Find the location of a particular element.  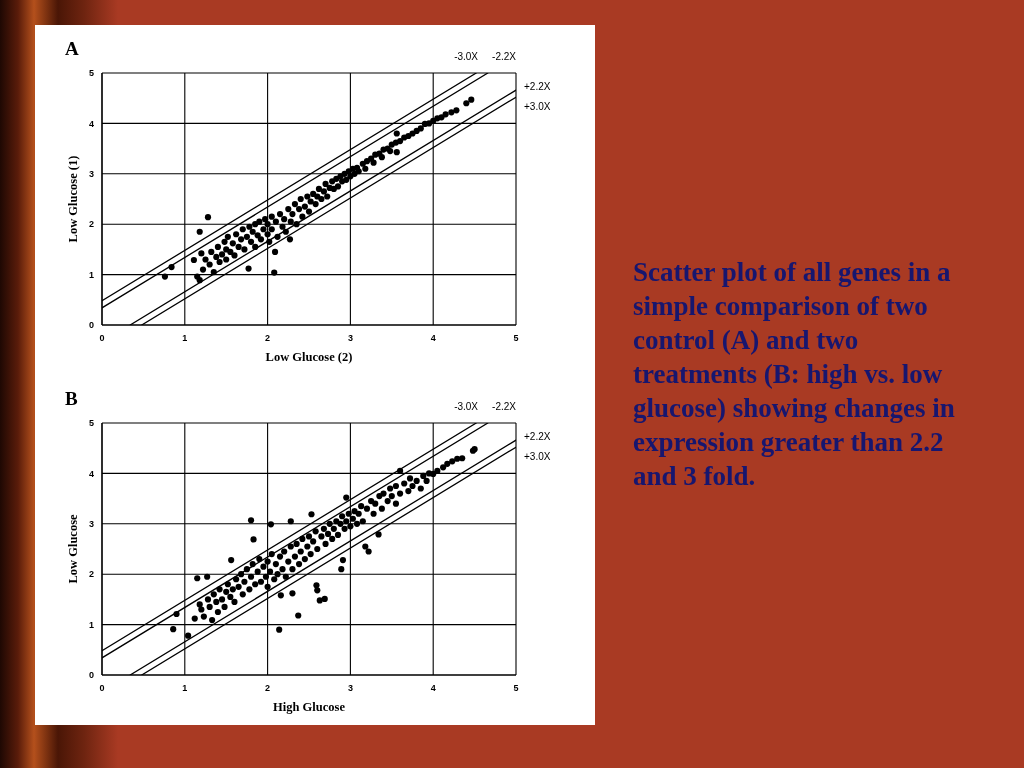

text: Scatter plot of all genes in a simple comparison of two control (A) and two treatments (B: high vs. low glucose) showing changes in expression greater than 2.2 and 3 fold. is located at coordinates (794, 374).